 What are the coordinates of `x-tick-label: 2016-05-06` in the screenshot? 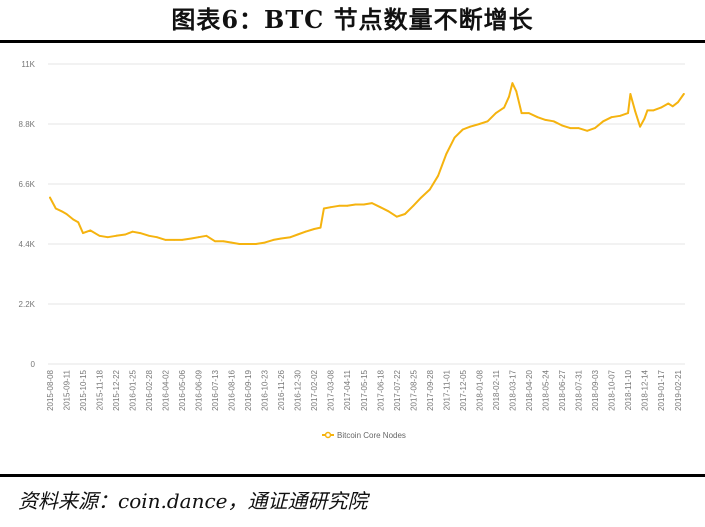 It's located at (182, 389).